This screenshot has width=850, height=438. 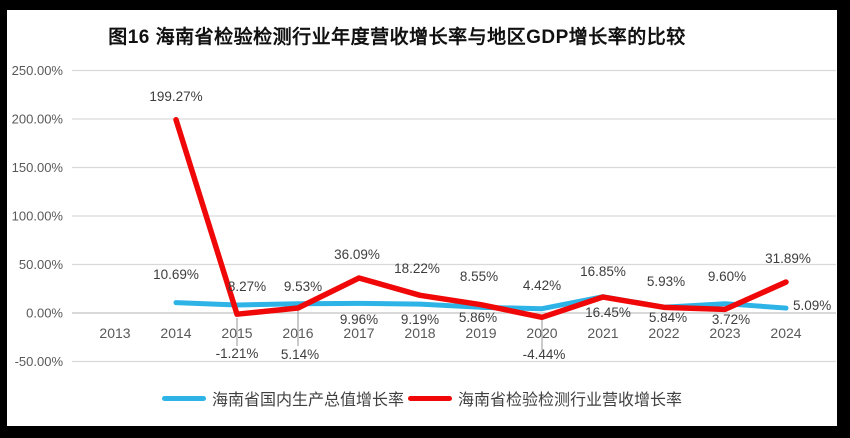 What do you see at coordinates (425, 5) in the screenshot?
I see `frame-border-top` at bounding box center [425, 5].